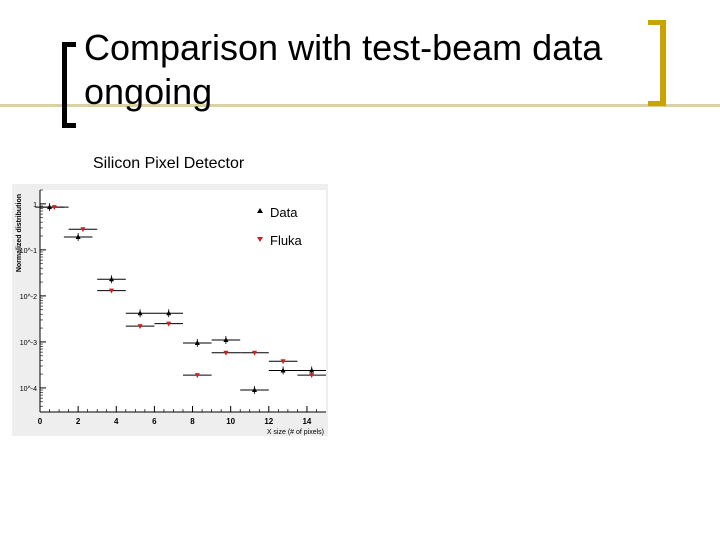  I want to click on series-data, so click(180, 299).